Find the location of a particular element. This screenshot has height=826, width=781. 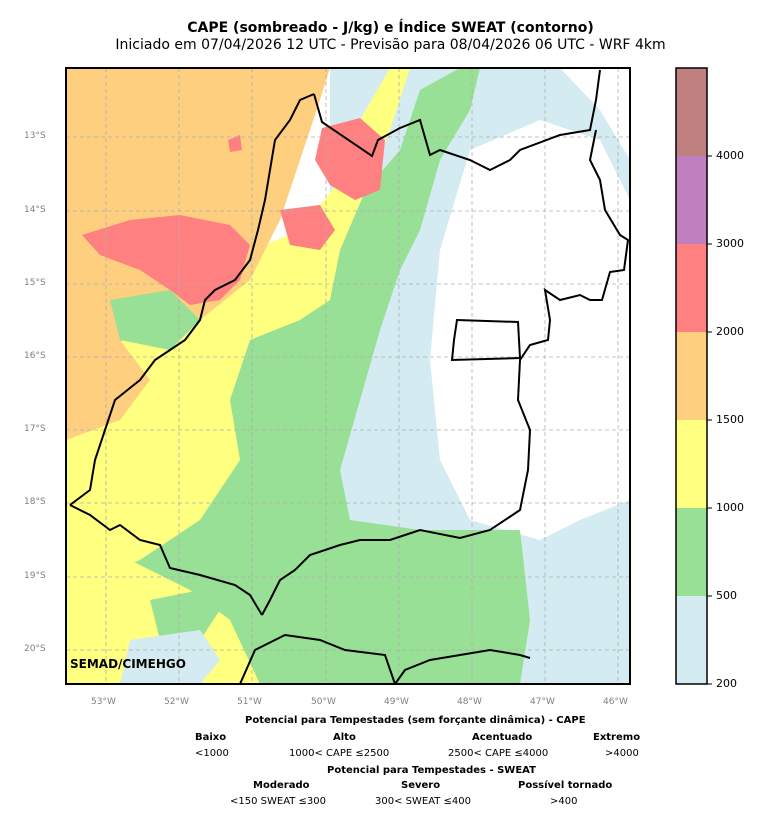

colorbar-frame is located at coordinates (691, 376).